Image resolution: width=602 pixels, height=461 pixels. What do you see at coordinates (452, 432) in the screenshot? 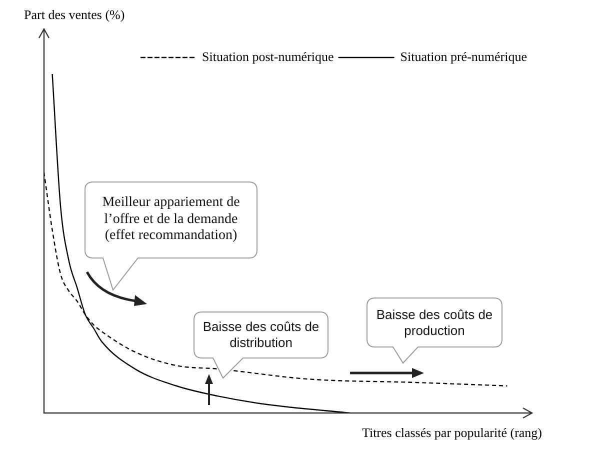
I see `x-axis-title: Titres classés par popularité (rang)` at bounding box center [452, 432].